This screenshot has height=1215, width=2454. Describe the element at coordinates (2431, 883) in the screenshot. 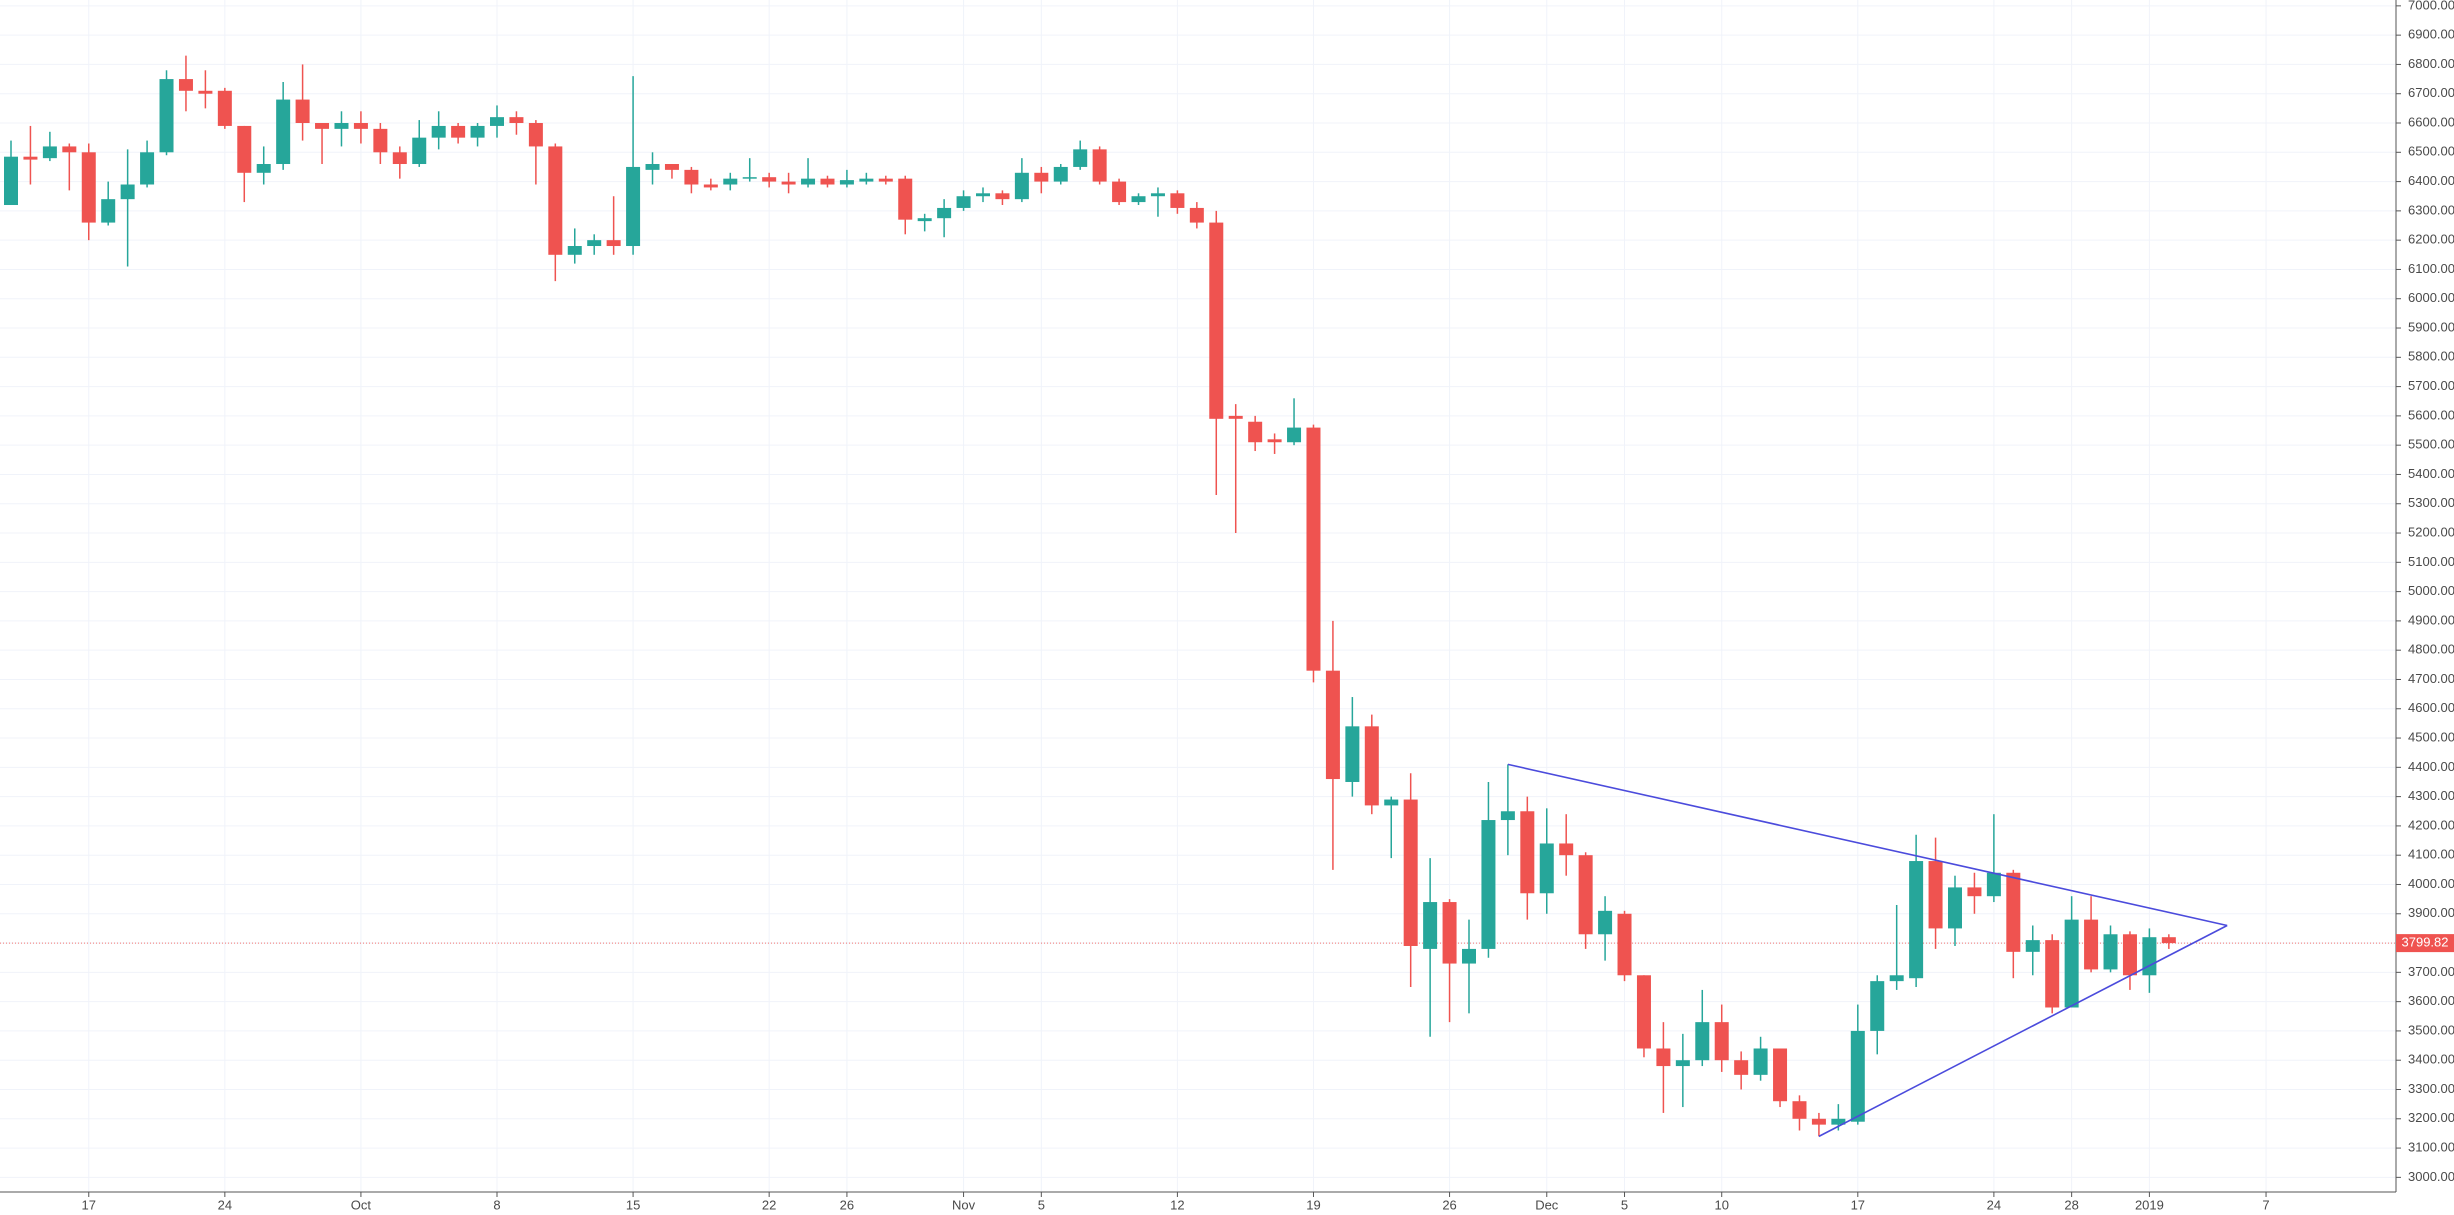

I see `y-tick-label: 4000.00` at that location.